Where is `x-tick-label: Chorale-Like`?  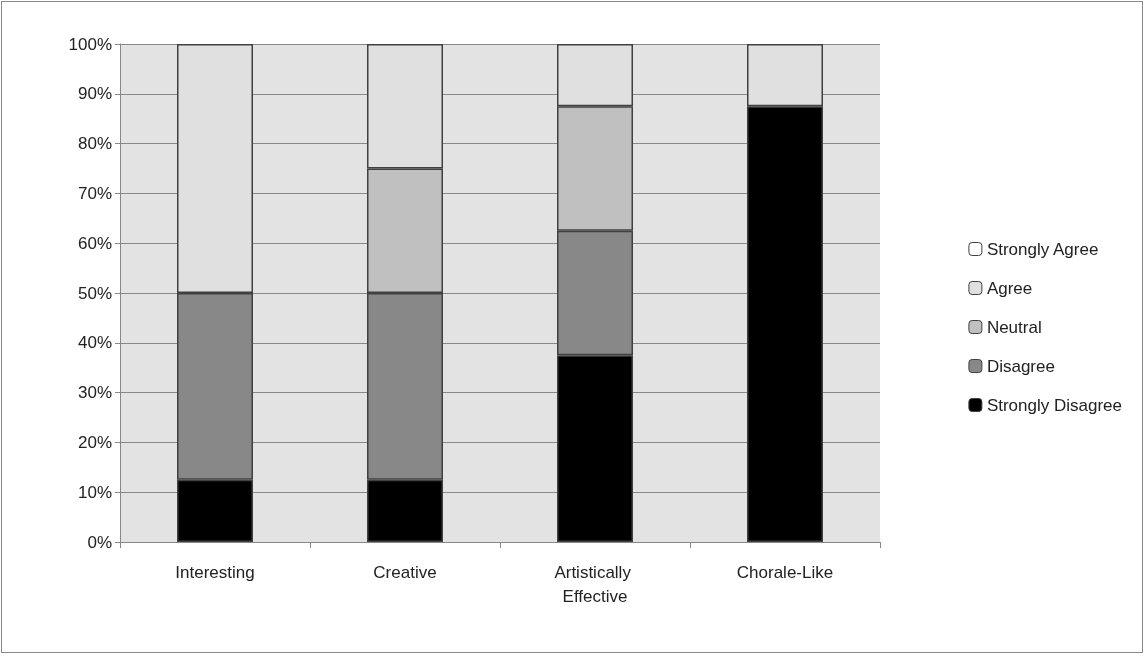 x-tick-label: Chorale-Like is located at coordinates (785, 572).